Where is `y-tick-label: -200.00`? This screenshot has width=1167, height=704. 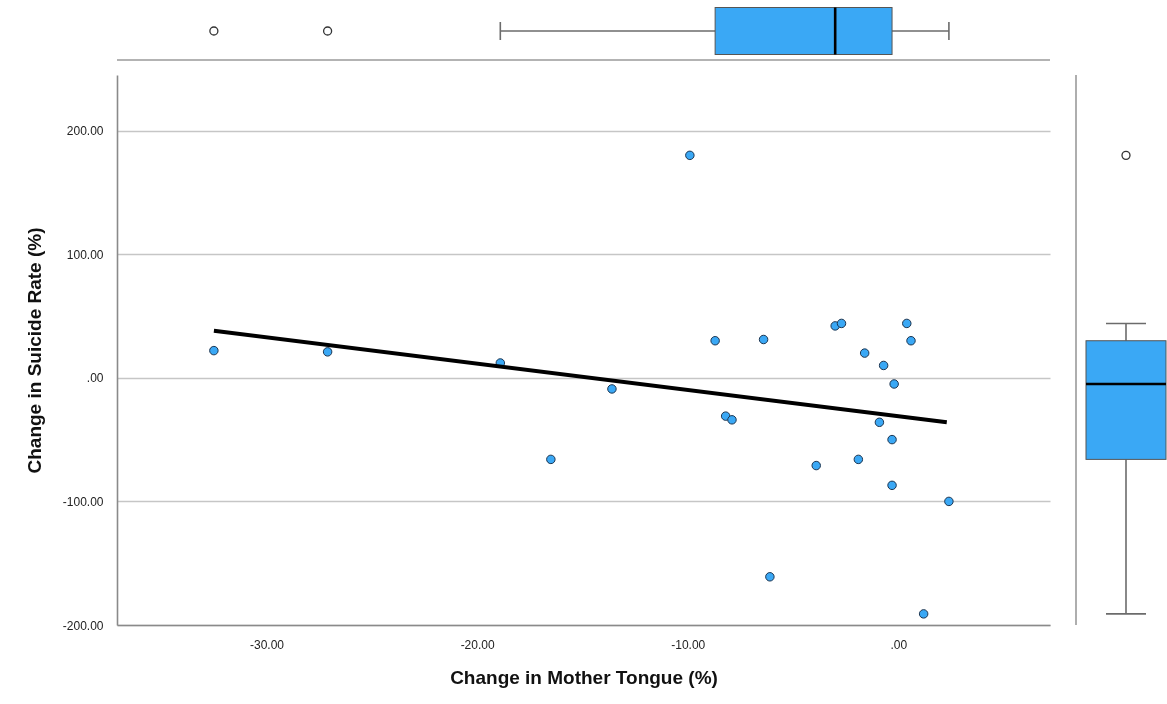 y-tick-label: -200.00 is located at coordinates (83, 625).